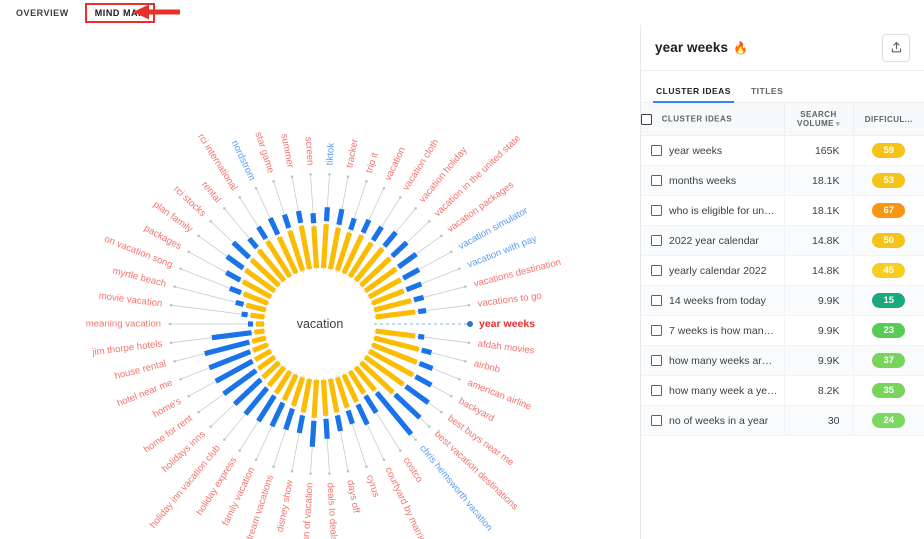  Describe the element at coordinates (889, 150) in the screenshot. I see `difficulty-badge: 59` at that location.